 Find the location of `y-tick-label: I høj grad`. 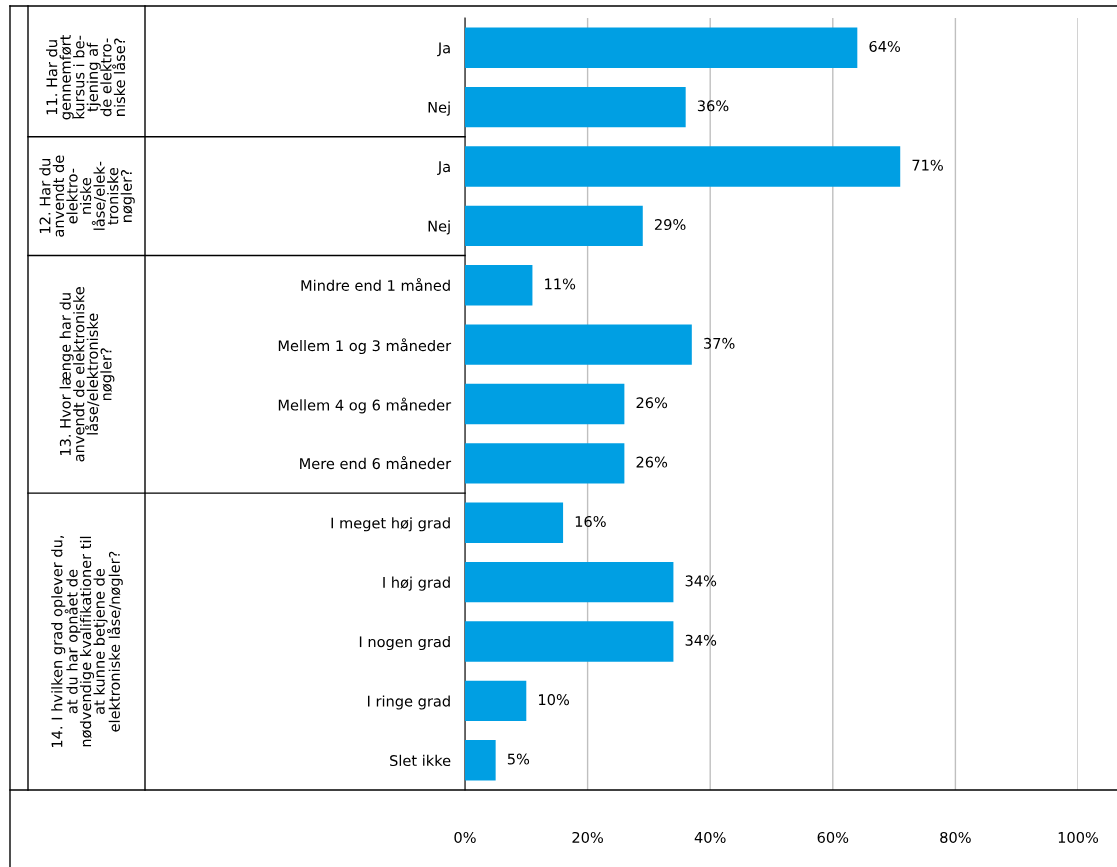

y-tick-label: I høj grad is located at coordinates (416, 583).